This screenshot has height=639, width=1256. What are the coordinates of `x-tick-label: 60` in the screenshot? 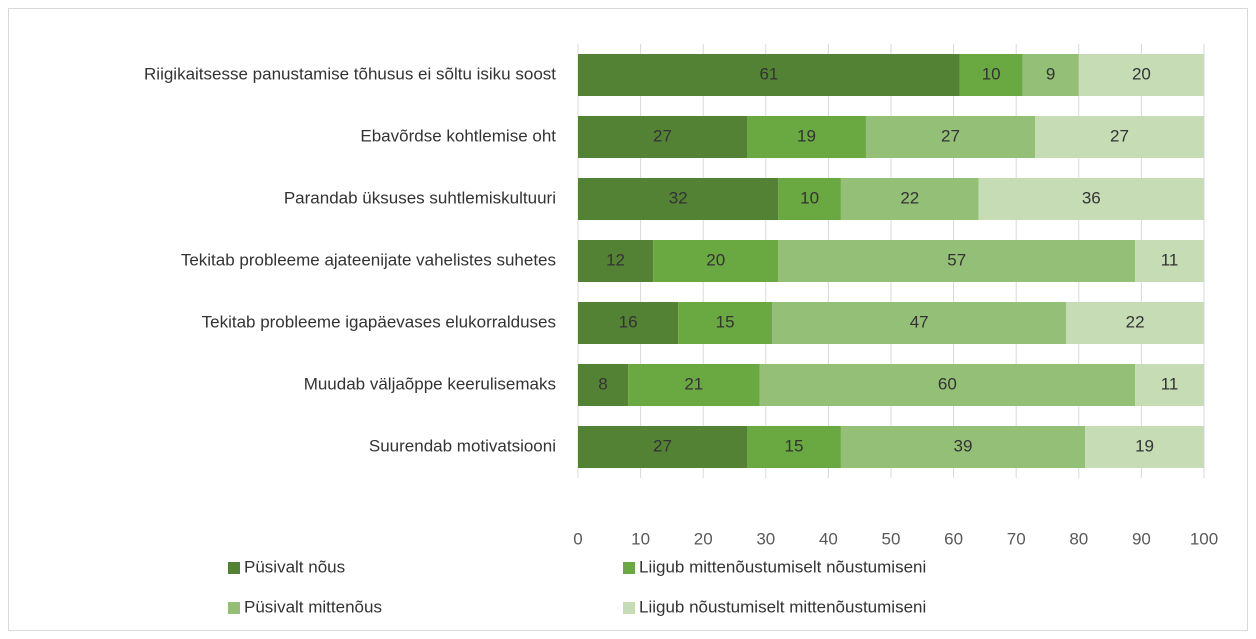 It's located at (953, 538).